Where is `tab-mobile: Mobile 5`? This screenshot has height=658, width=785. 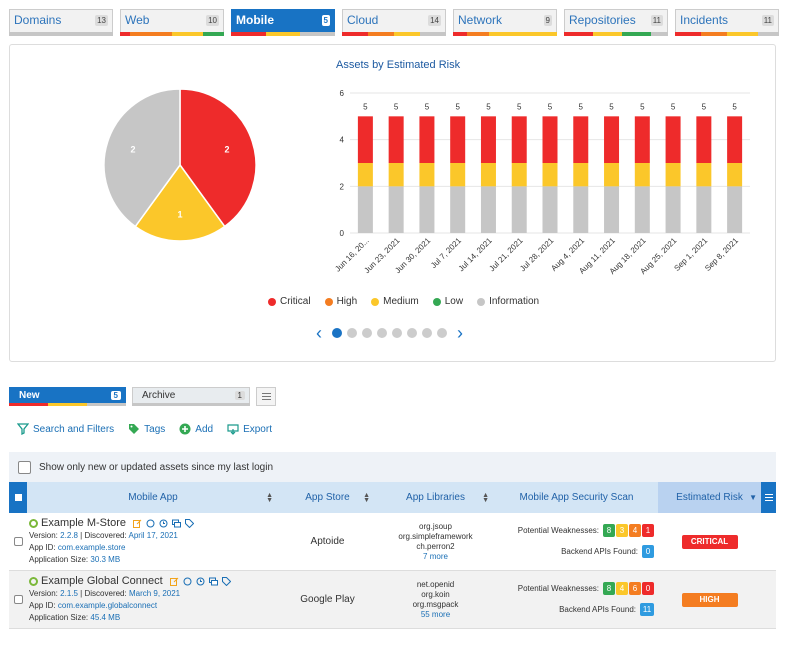
tab-mobile: Mobile 5 is located at coordinates (283, 22).